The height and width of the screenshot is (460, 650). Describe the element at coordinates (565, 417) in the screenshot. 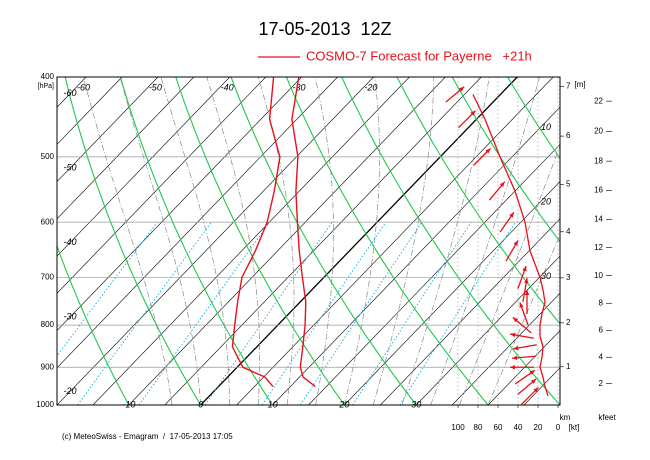

I see `km-axis-label: km` at that location.